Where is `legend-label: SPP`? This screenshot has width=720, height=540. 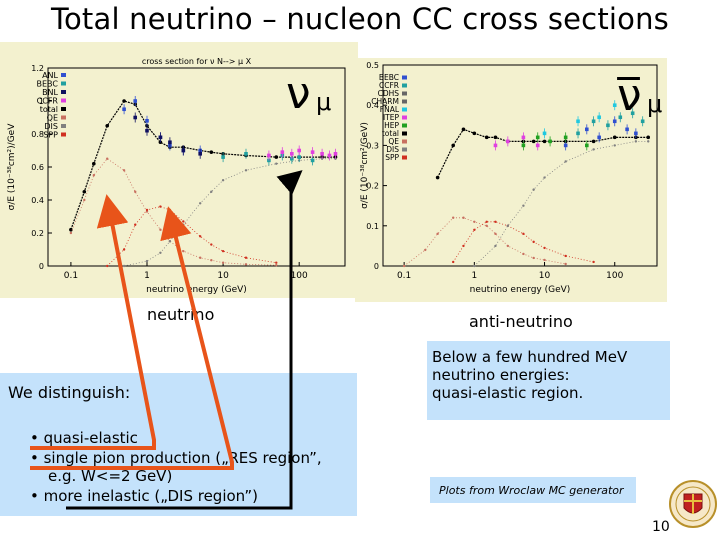
legend-label: SPP is located at coordinates (50, 135).